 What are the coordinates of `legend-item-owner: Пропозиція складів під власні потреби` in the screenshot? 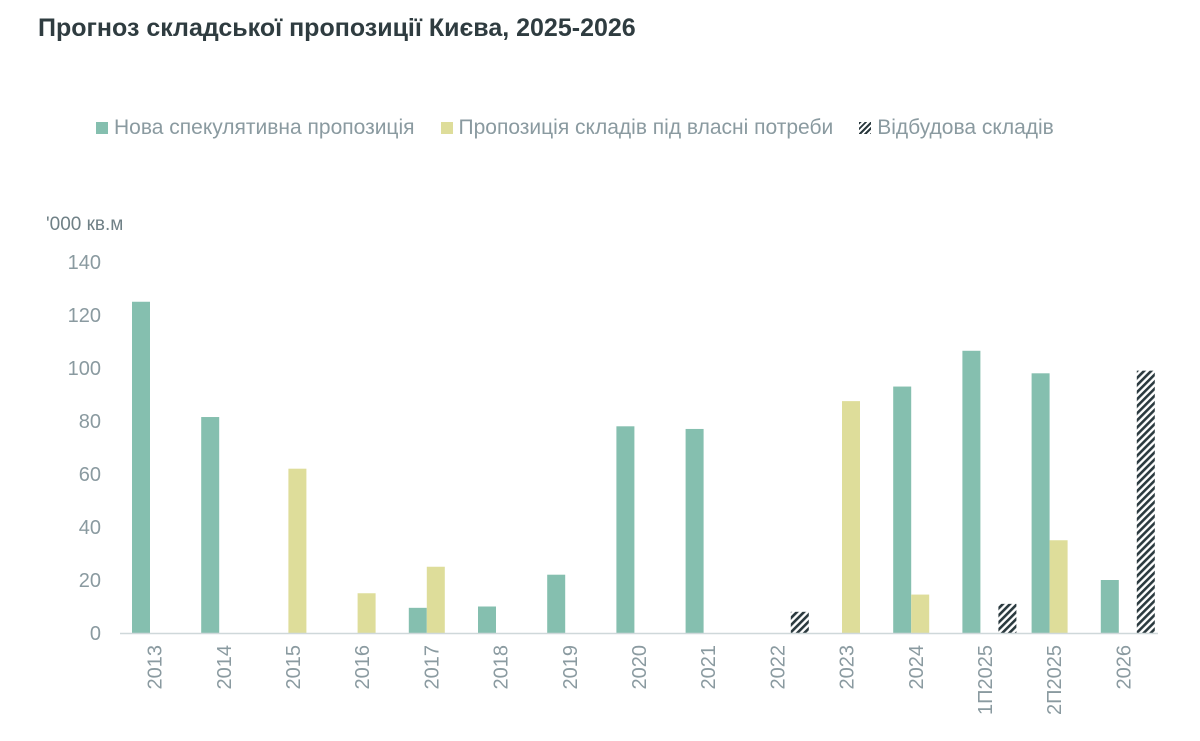 It's located at (637, 128).